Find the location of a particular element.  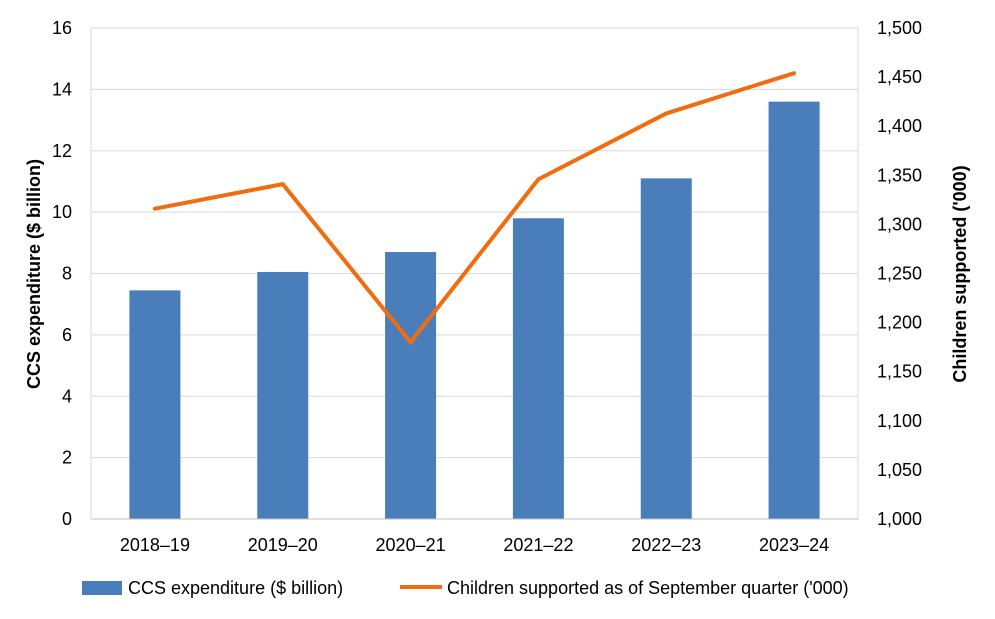

y2-tick-label: 1,450 is located at coordinates (899, 77).